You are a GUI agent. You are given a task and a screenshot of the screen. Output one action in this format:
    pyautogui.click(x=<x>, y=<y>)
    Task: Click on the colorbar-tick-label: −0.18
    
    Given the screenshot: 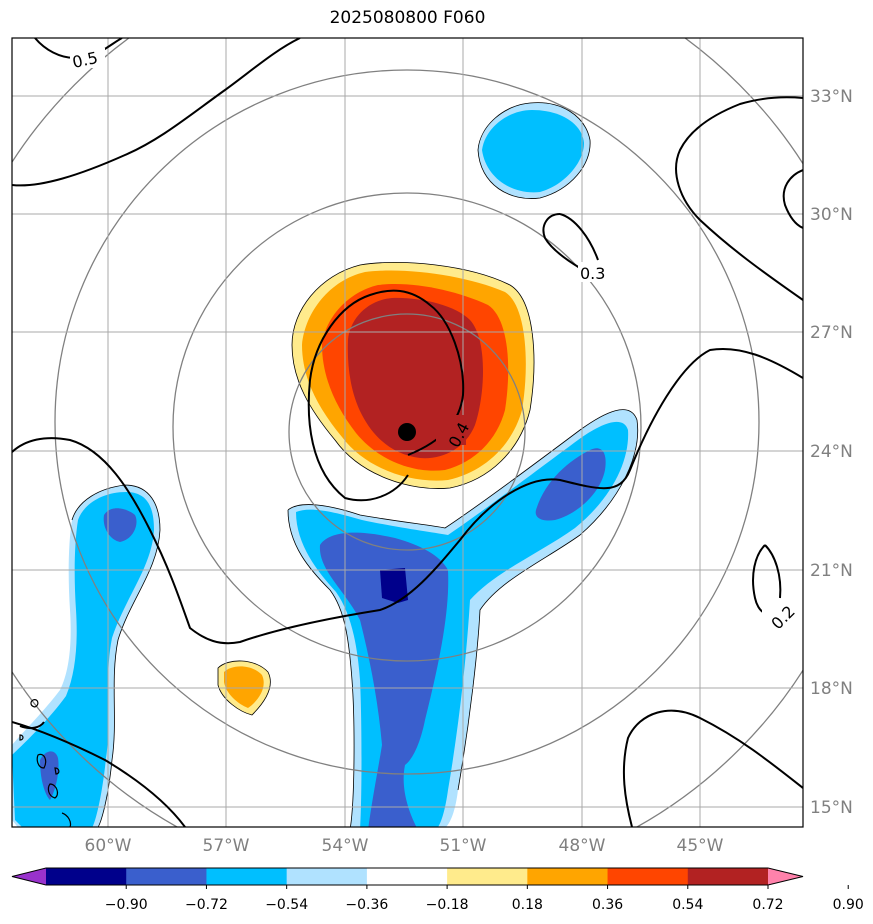 What is the action you would take?
    pyautogui.click(x=447, y=905)
    